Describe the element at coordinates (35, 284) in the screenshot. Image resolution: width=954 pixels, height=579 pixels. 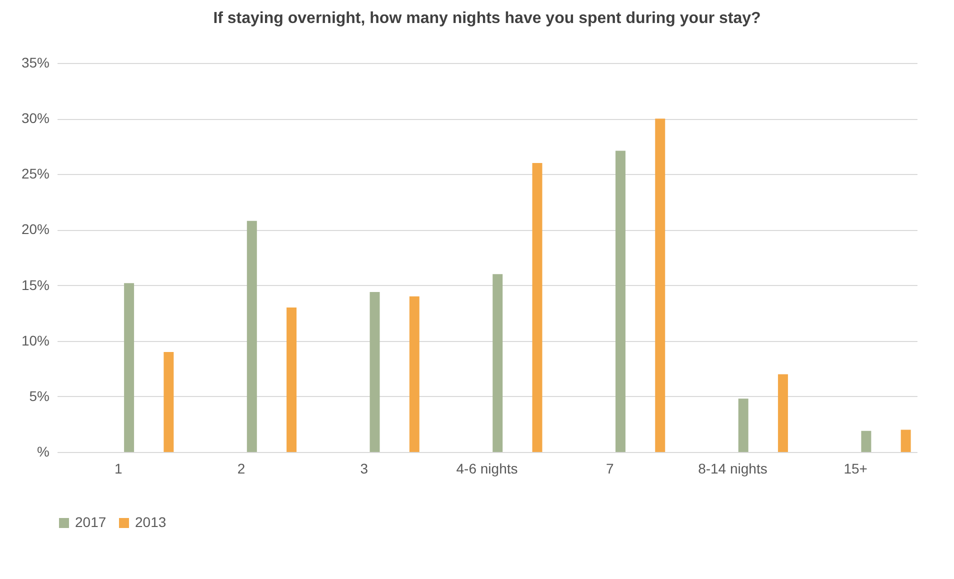
I see `y-tick-label: 15%` at that location.